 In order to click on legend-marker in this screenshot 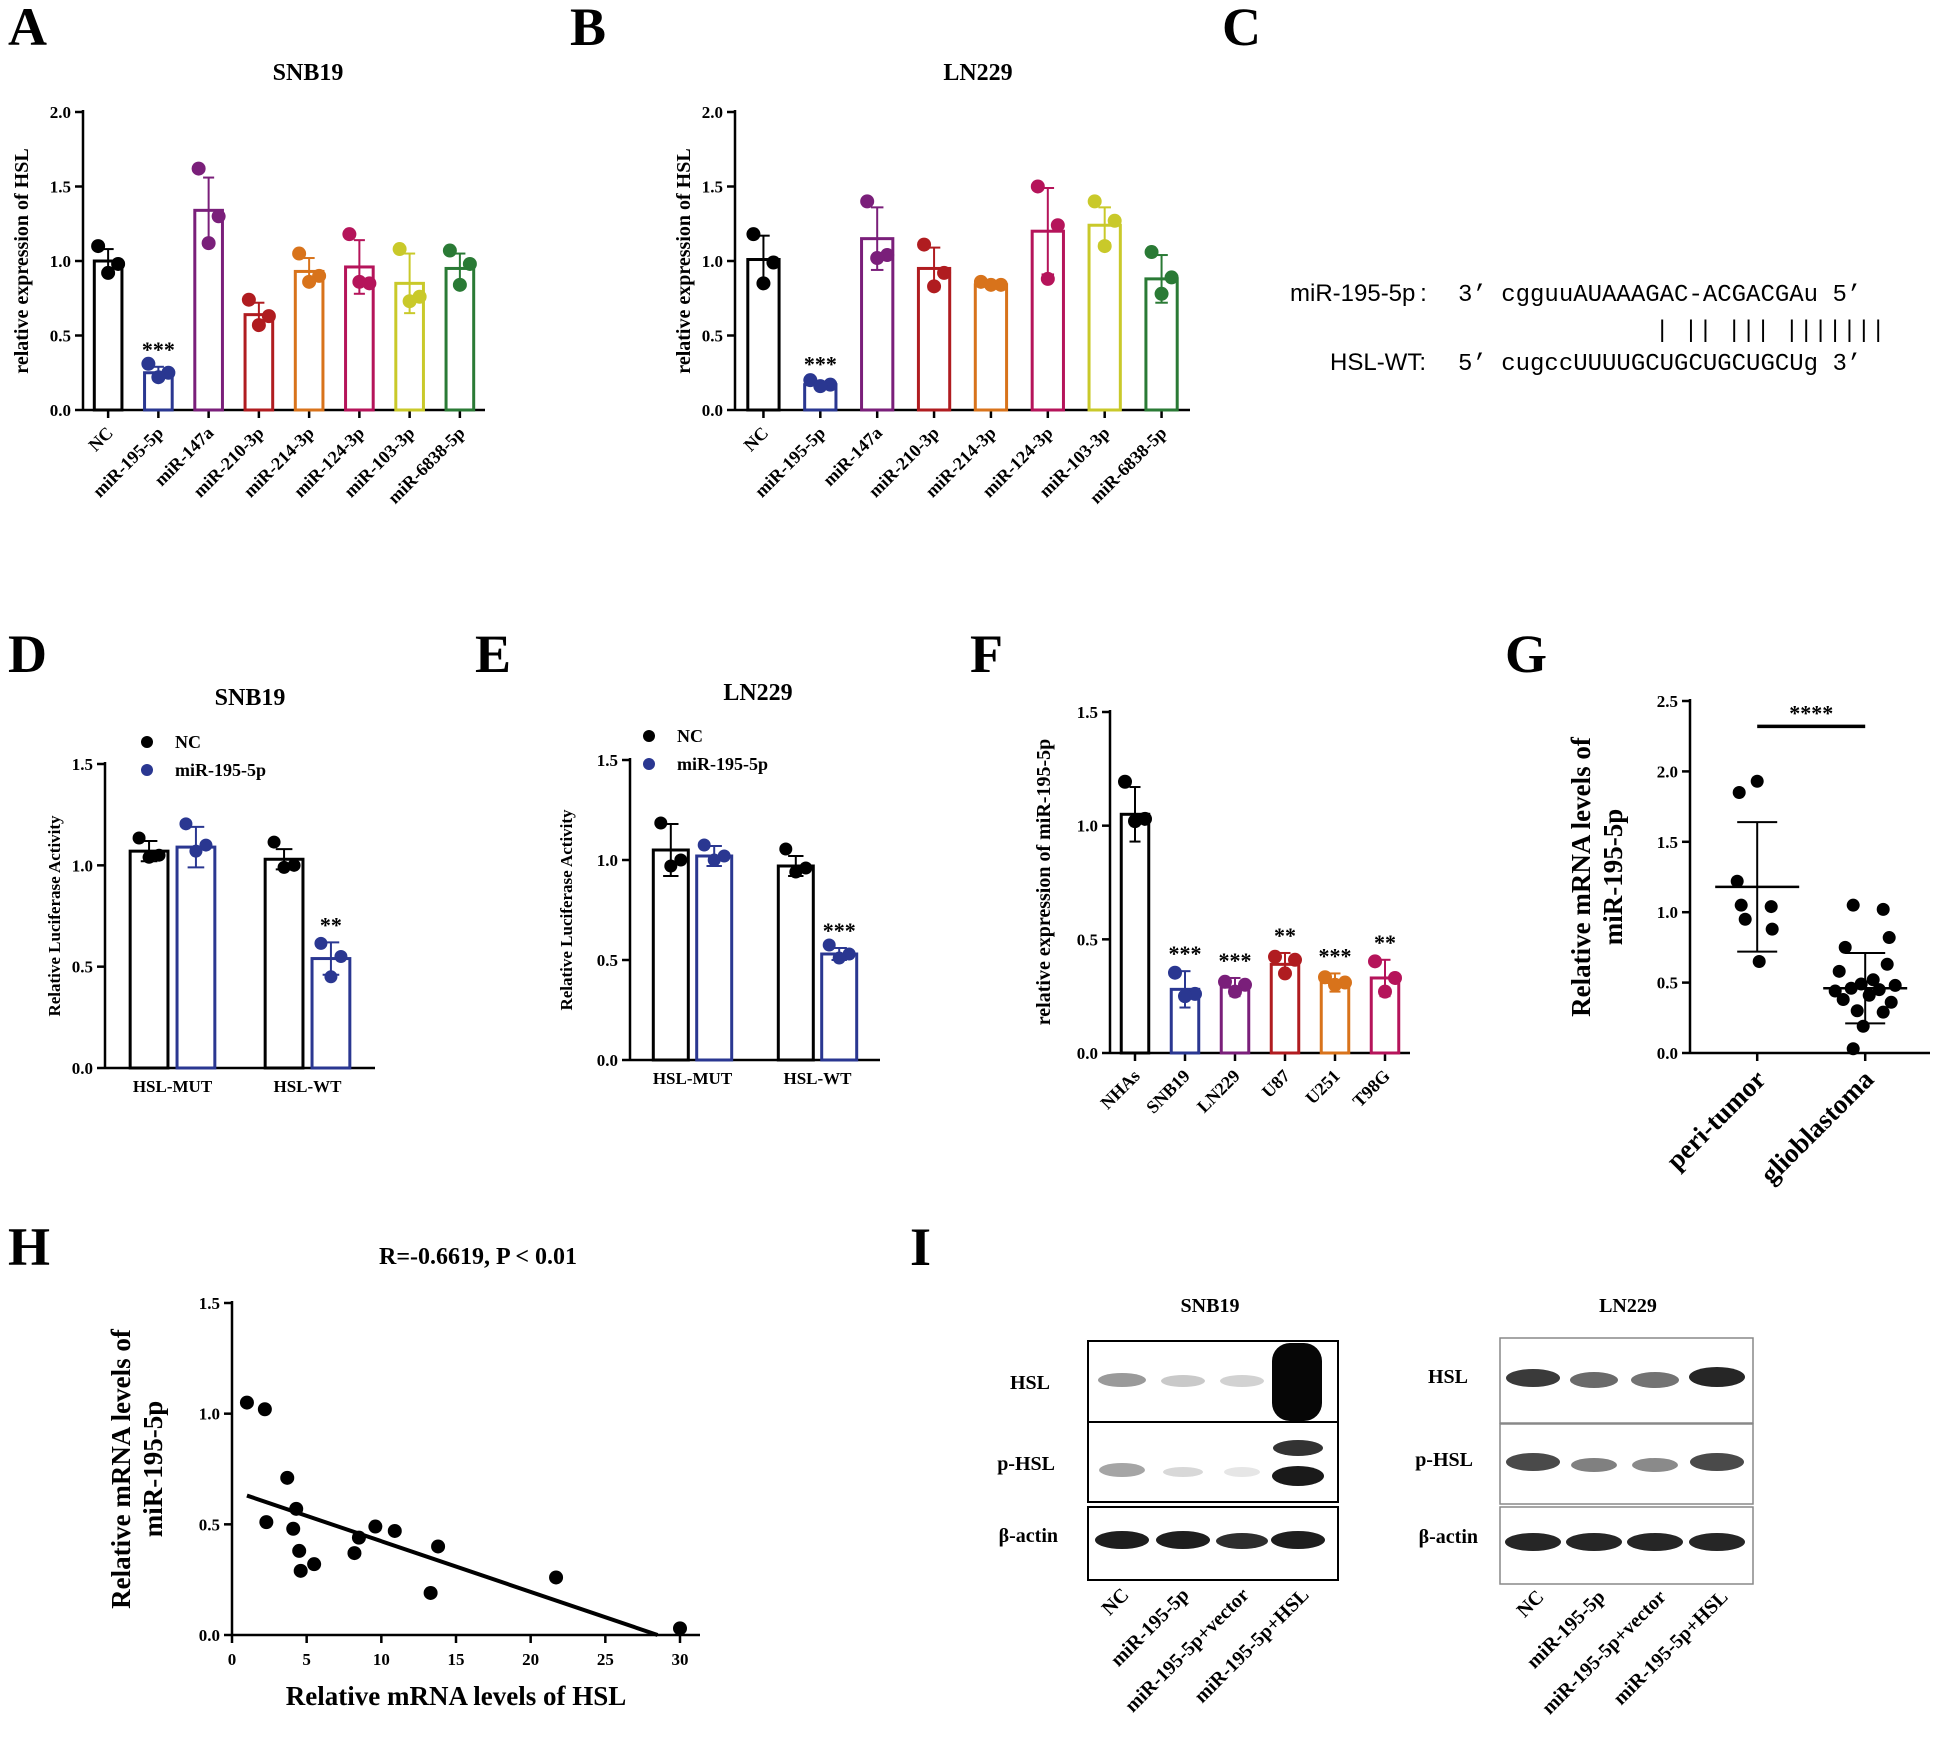, I will do `click(649, 764)`.